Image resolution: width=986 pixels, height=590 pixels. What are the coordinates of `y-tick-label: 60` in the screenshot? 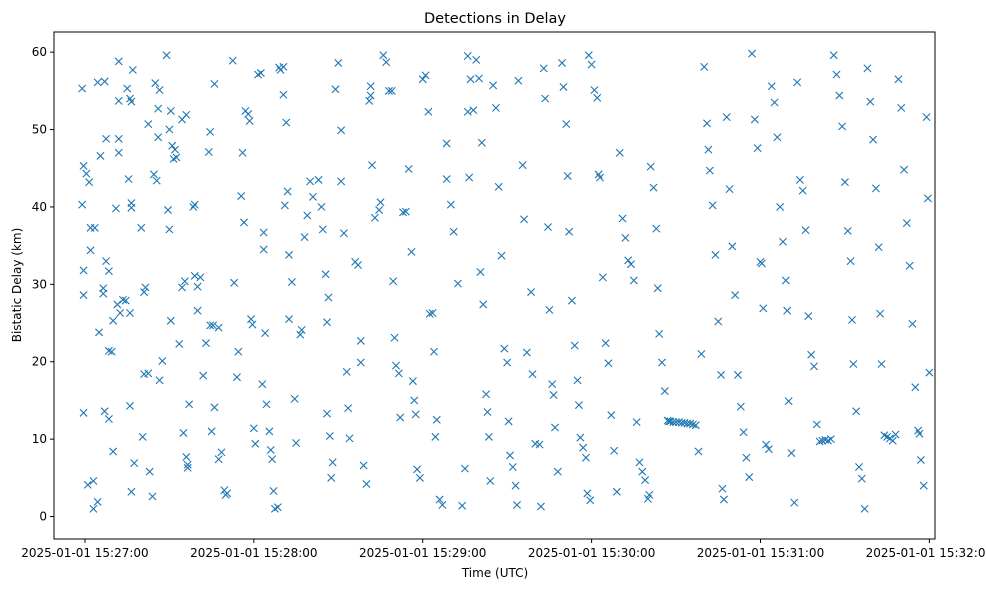 It's located at (39, 52).